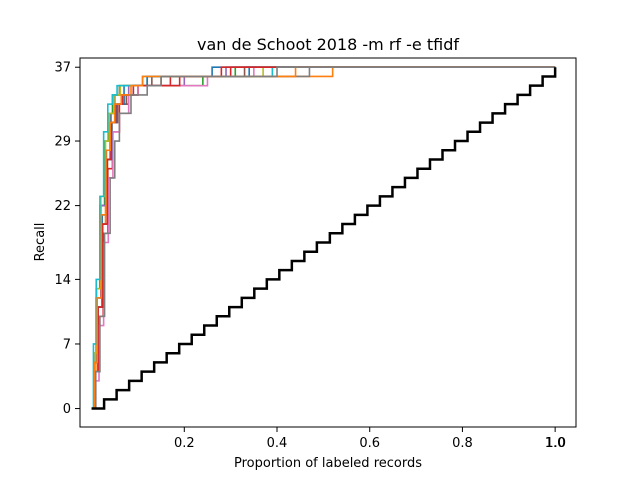 Image resolution: width=640 pixels, height=480 pixels. I want to click on y-tick-label: 29, so click(62, 142).